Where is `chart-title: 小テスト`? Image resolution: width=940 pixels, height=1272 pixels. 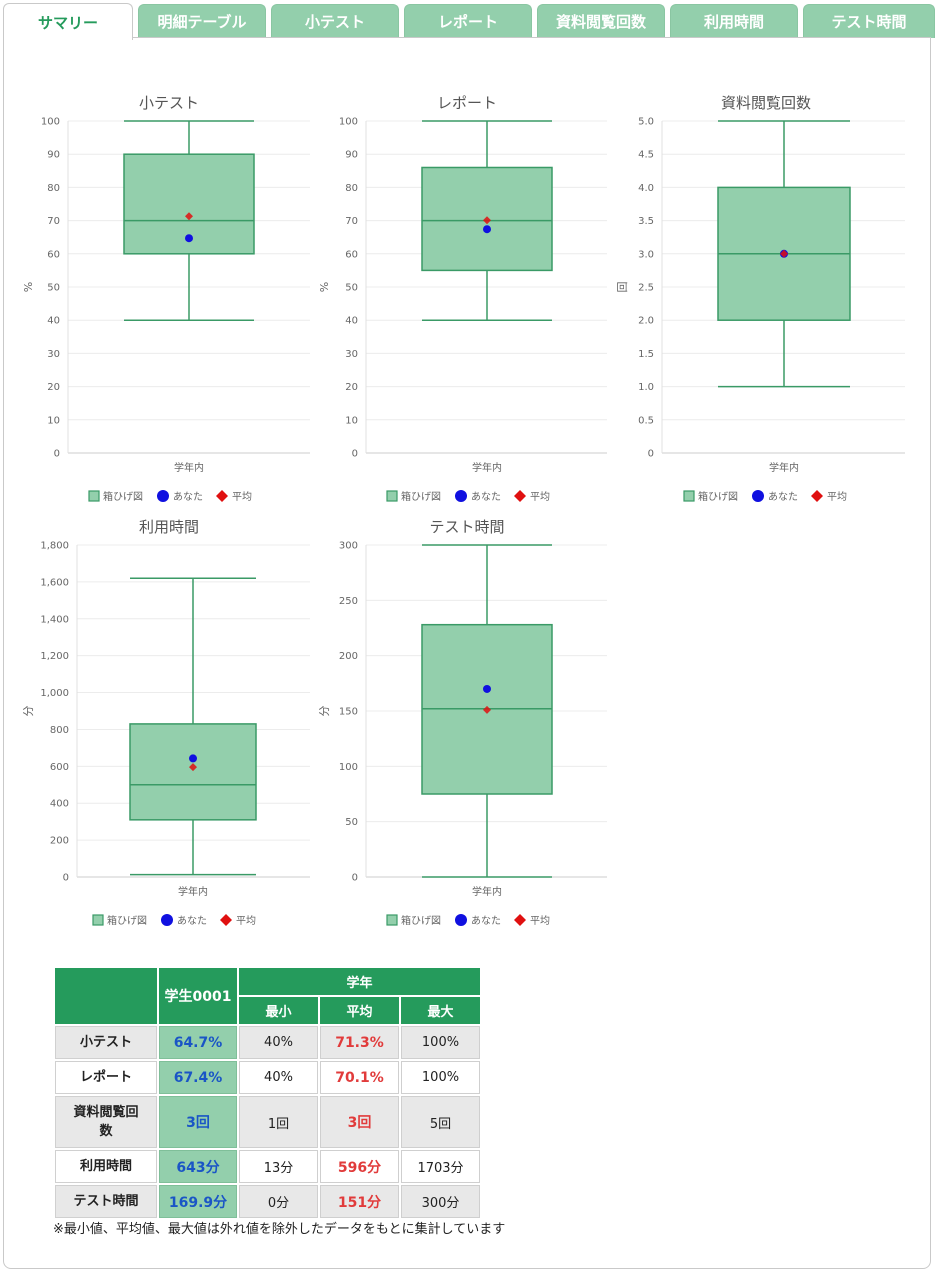
chart-title: 小テスト is located at coordinates (169, 103).